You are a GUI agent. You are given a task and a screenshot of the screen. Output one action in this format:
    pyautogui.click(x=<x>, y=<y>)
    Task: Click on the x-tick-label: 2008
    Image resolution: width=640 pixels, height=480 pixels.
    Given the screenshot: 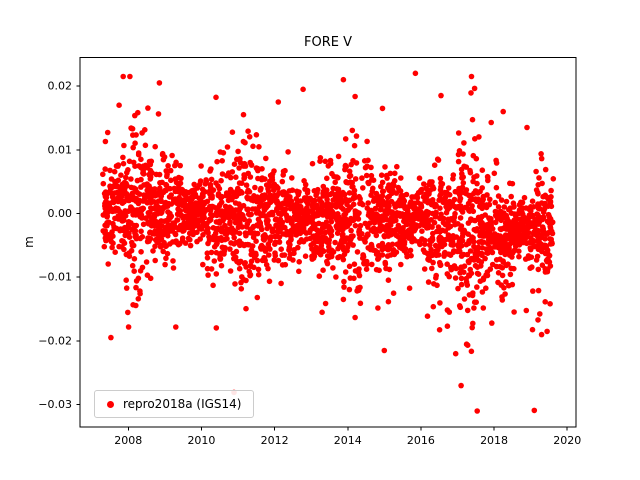 What is the action you would take?
    pyautogui.click(x=128, y=440)
    